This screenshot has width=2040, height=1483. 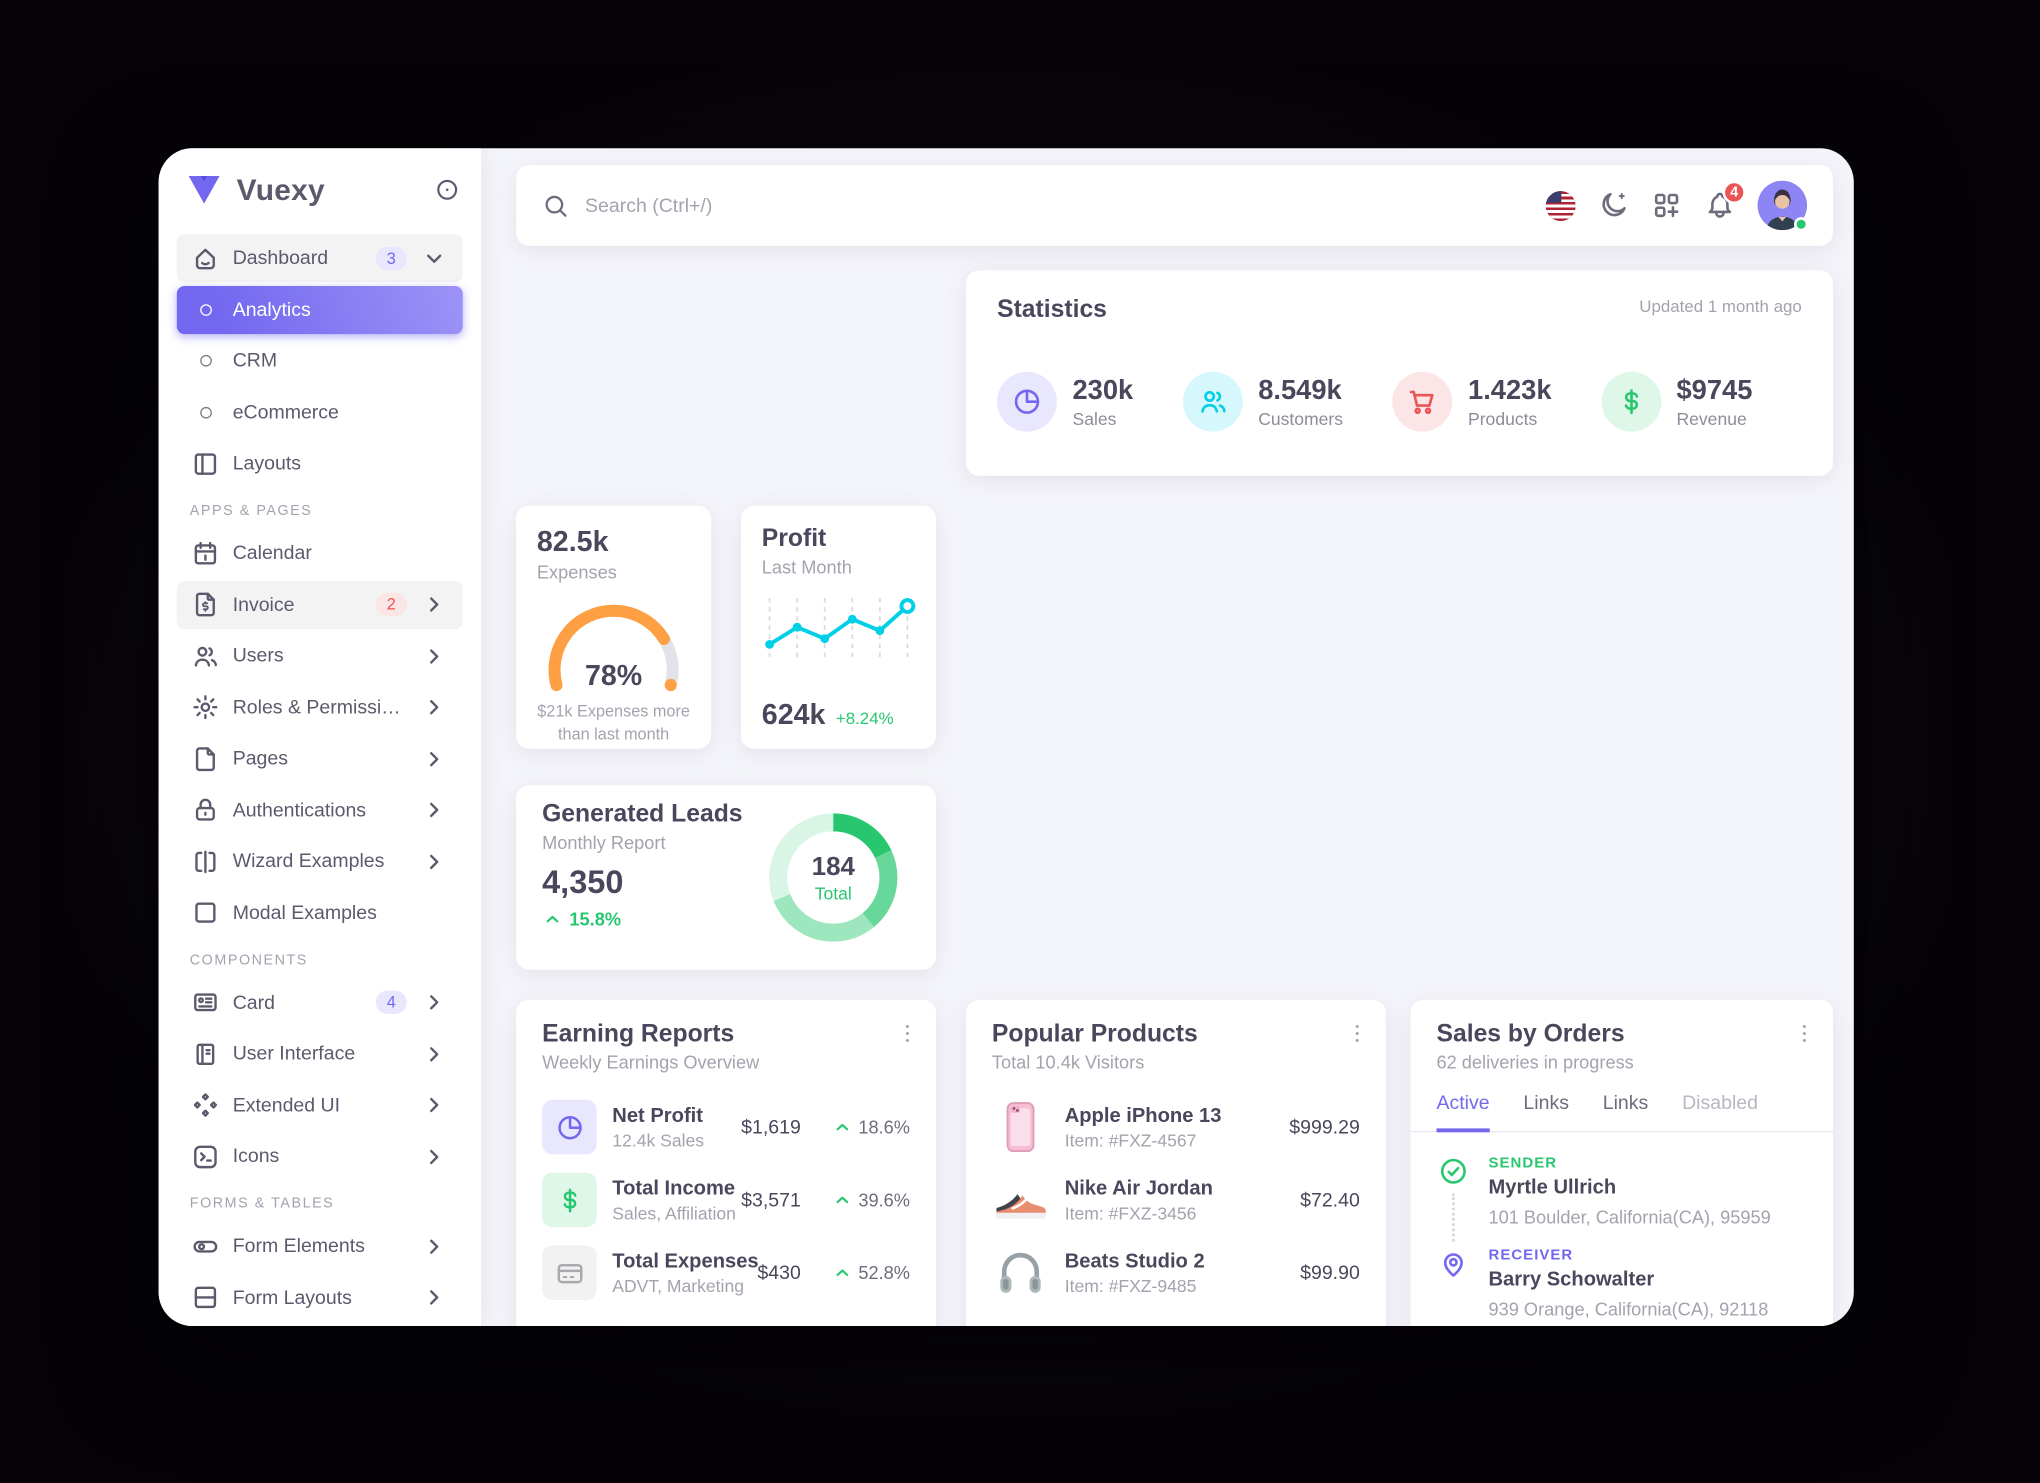 What do you see at coordinates (320, 861) in the screenshot?
I see `sidebar-item-wizard-examples: Wizard Examples` at bounding box center [320, 861].